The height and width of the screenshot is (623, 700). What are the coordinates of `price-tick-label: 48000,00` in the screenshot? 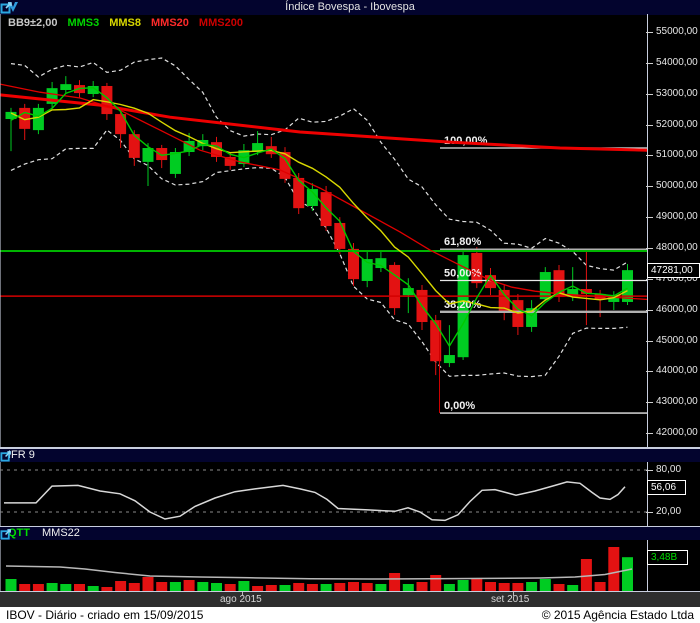 It's located at (677, 247).